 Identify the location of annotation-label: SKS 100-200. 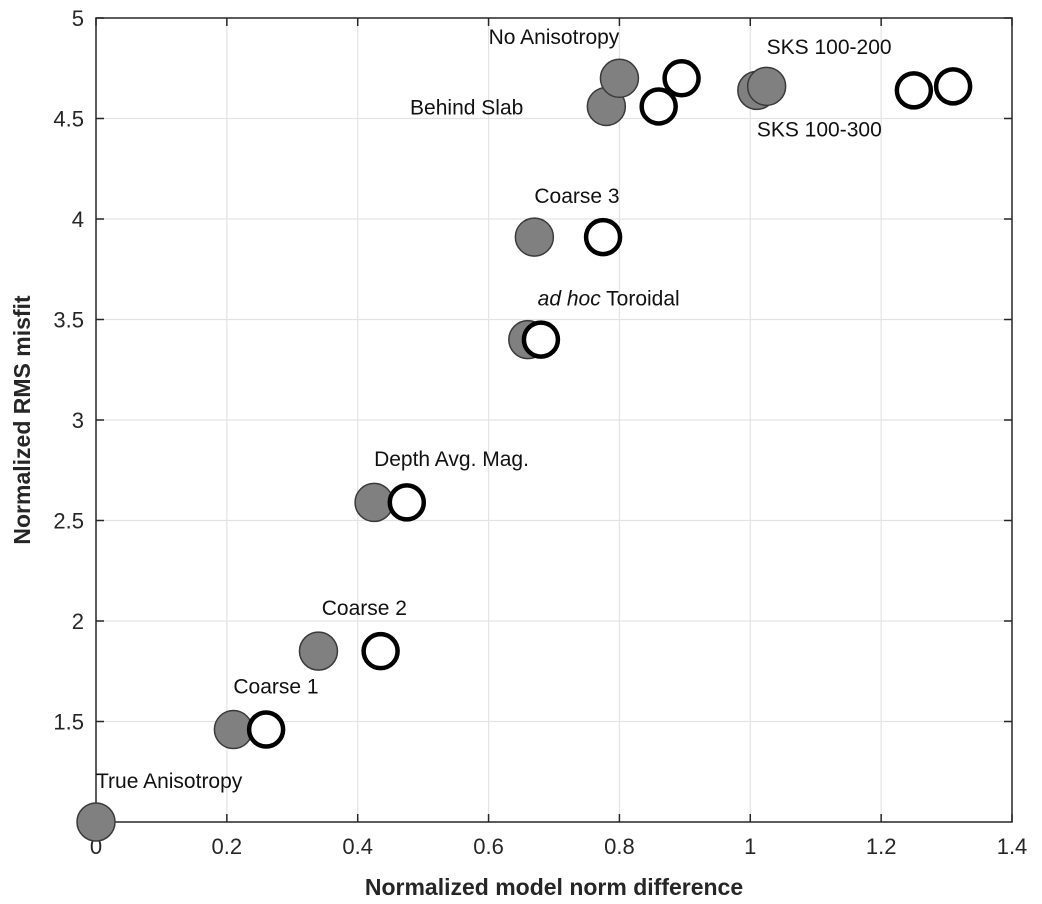
(829, 47).